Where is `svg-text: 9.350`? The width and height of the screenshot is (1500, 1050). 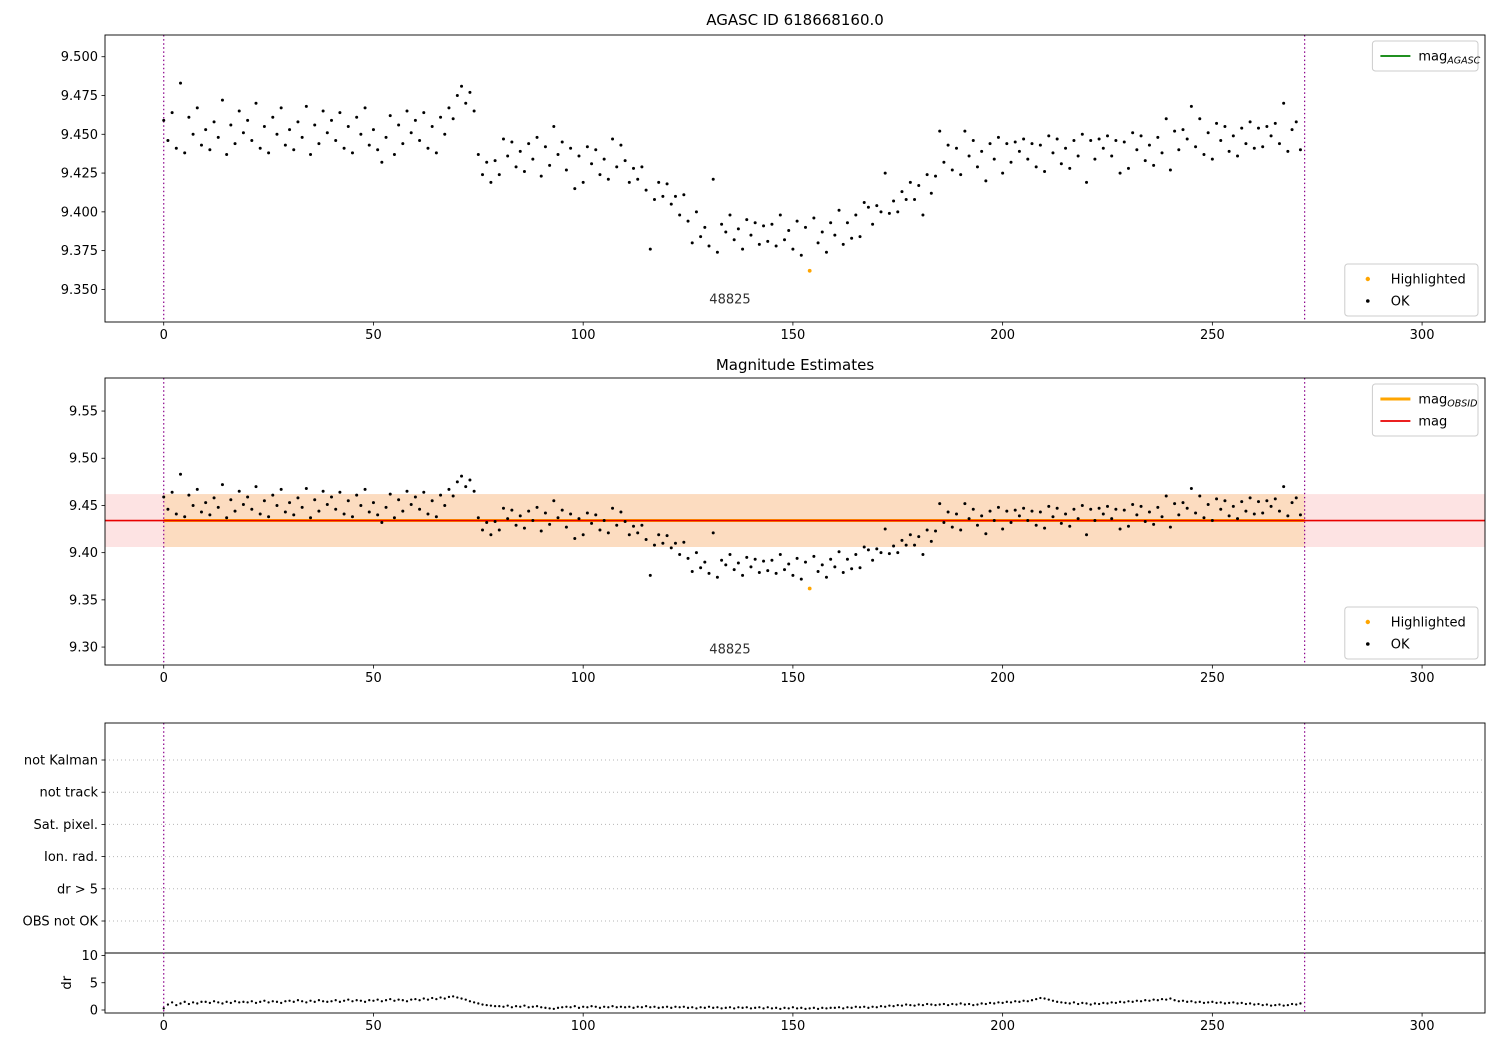
svg-text: 9.350 is located at coordinates (79, 290).